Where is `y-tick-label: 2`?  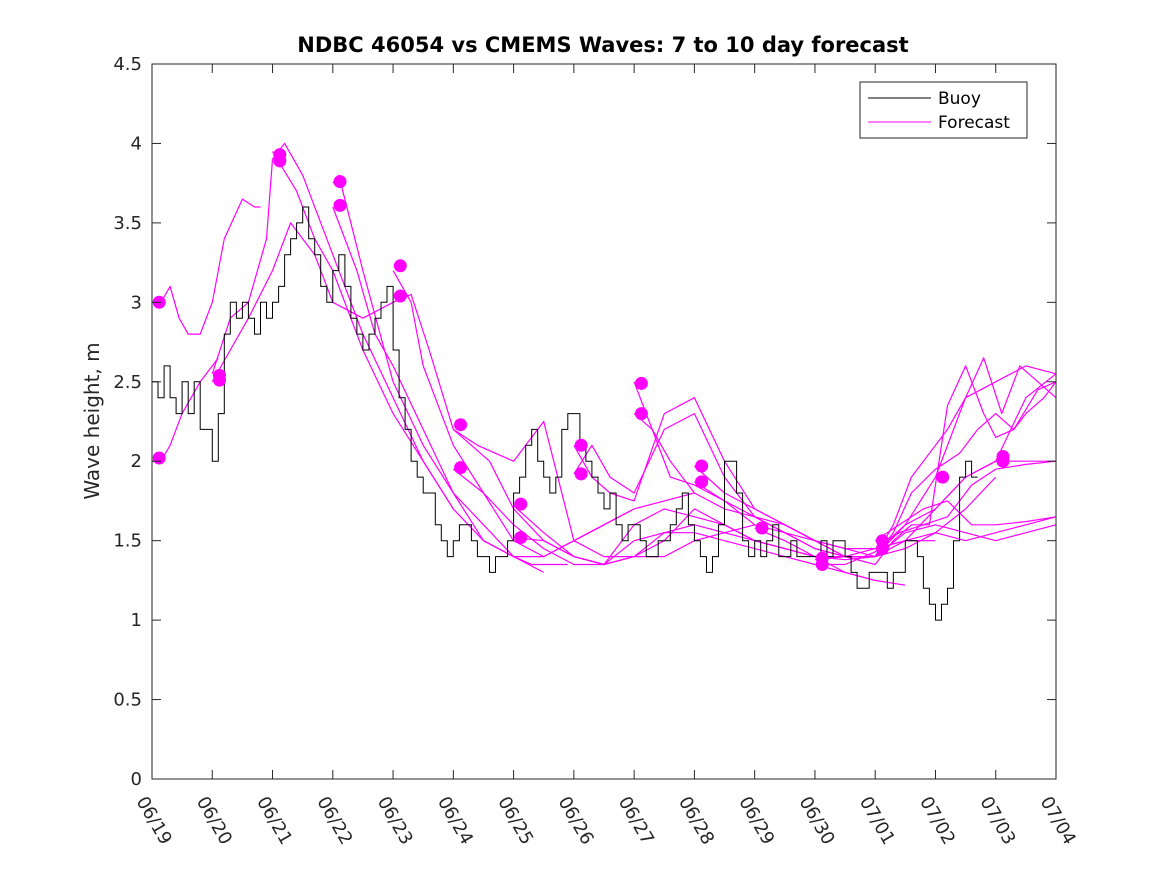 y-tick-label: 2 is located at coordinates (136, 461).